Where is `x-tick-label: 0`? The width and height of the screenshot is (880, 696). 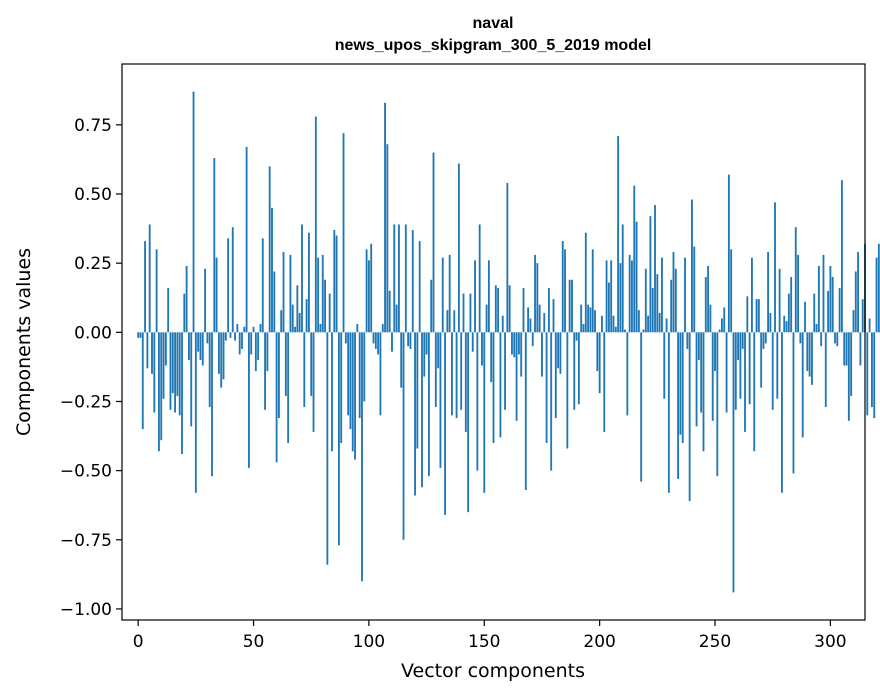
x-tick-label: 0 is located at coordinates (138, 642).